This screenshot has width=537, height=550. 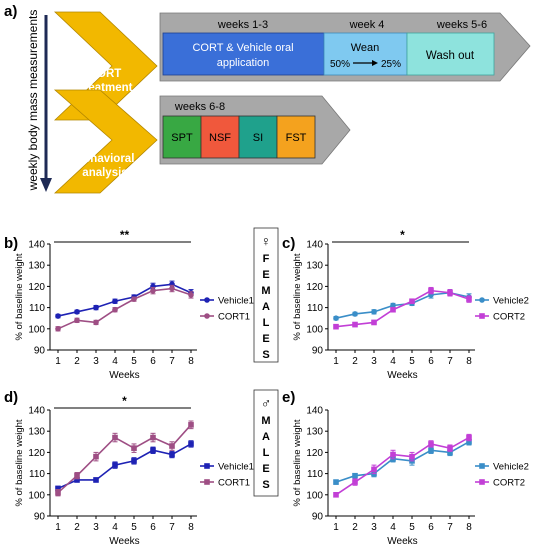 What do you see at coordinates (243, 63) in the screenshot?
I see `box-cort-vehicle-line2: application` at bounding box center [243, 63].